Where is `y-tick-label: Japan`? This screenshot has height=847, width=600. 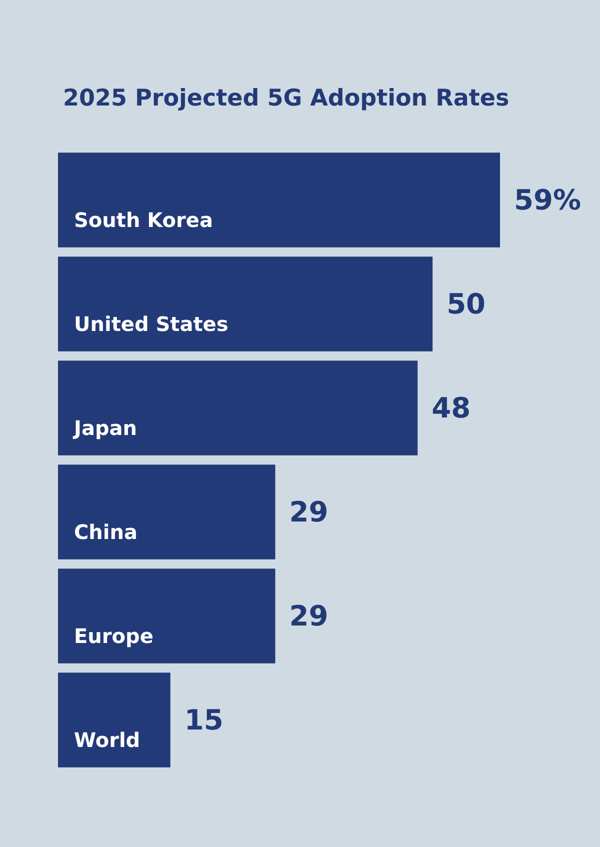
y-tick-label: Japan is located at coordinates (104, 428).